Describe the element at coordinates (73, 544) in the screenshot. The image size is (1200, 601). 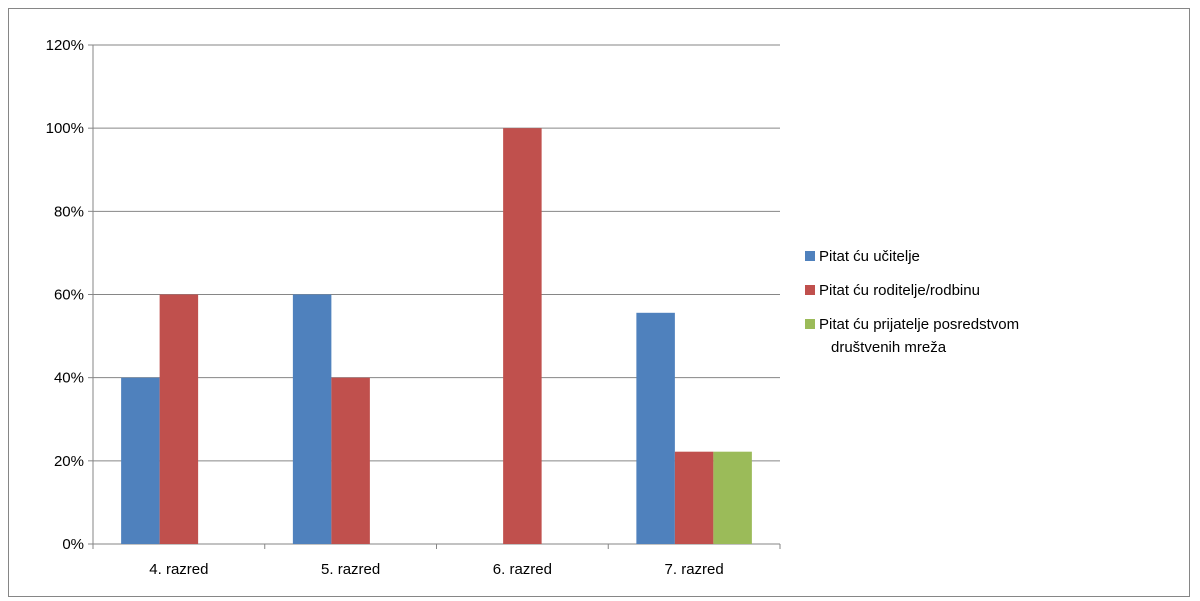
I see `y-tick-label: 0%` at that location.